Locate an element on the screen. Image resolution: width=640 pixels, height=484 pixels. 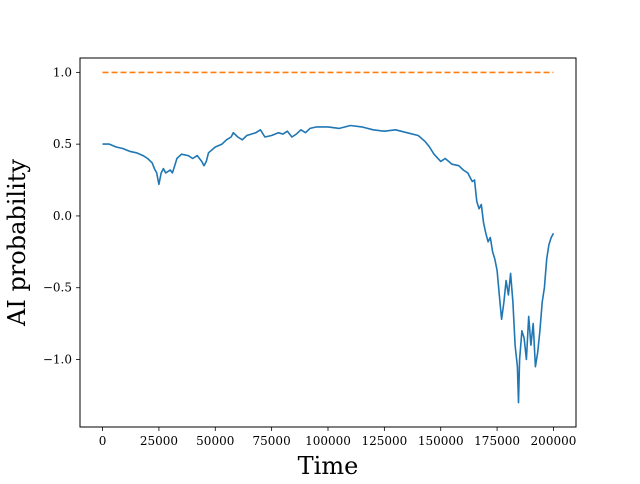
y-axis: 1.0 0.5 0.0 −0.5 −1.0 is located at coordinates (61, 216).